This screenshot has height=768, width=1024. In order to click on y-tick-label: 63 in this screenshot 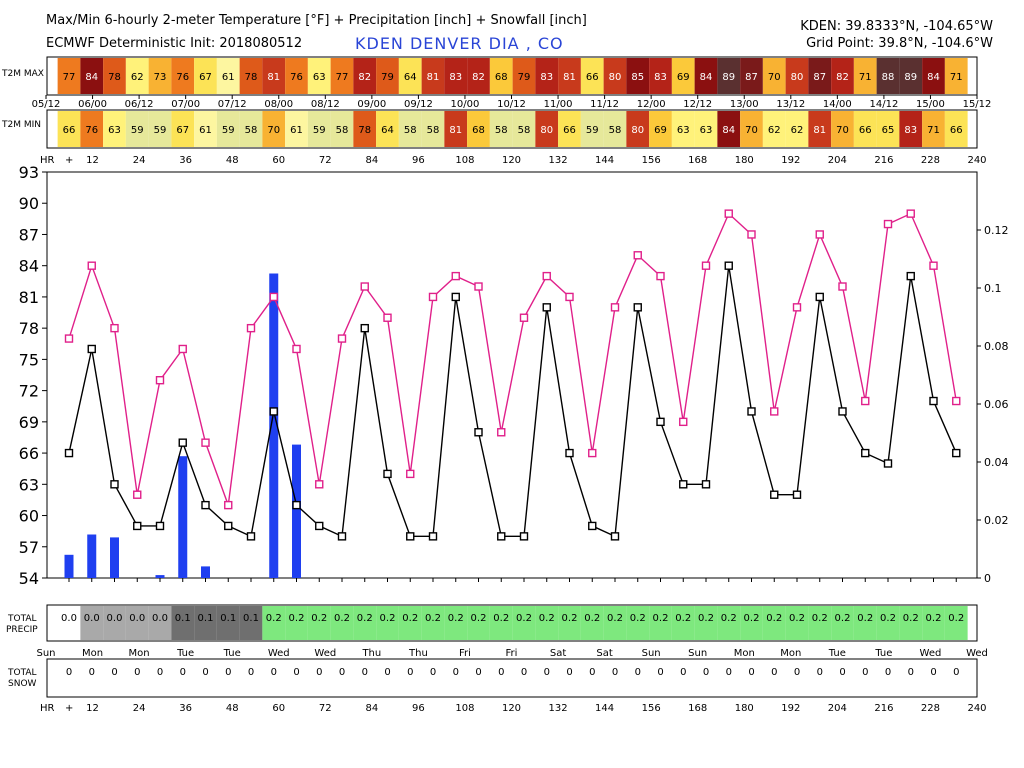, I will do `click(29, 484)`.